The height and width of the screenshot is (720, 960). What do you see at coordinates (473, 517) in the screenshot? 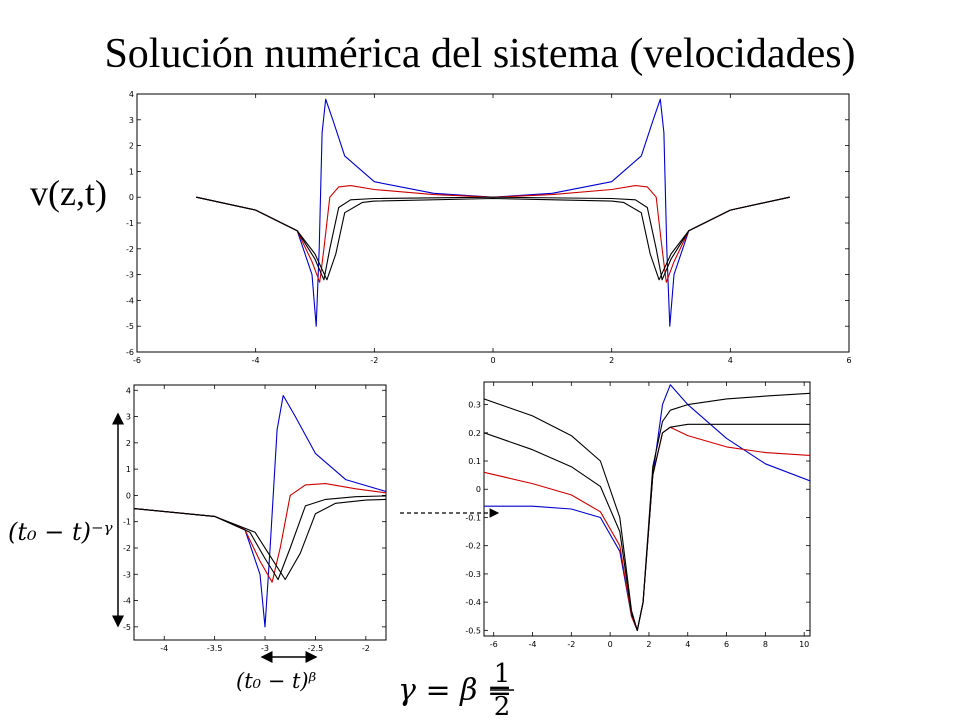
I see `y-tick-label: -0.1` at bounding box center [473, 517].